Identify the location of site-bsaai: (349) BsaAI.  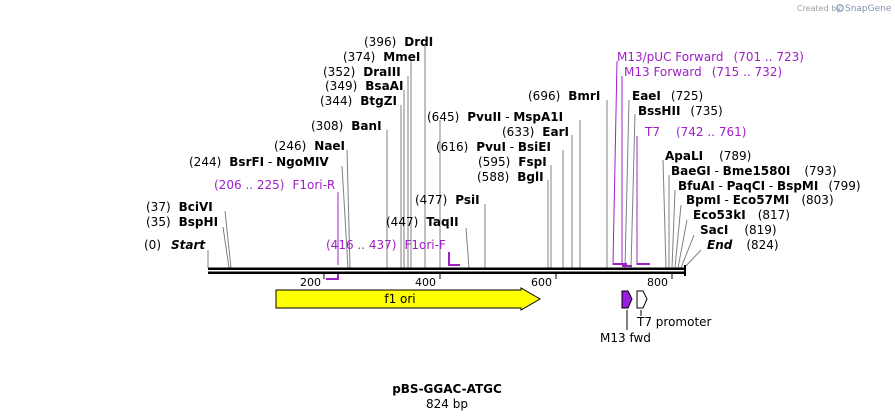
(364, 86).